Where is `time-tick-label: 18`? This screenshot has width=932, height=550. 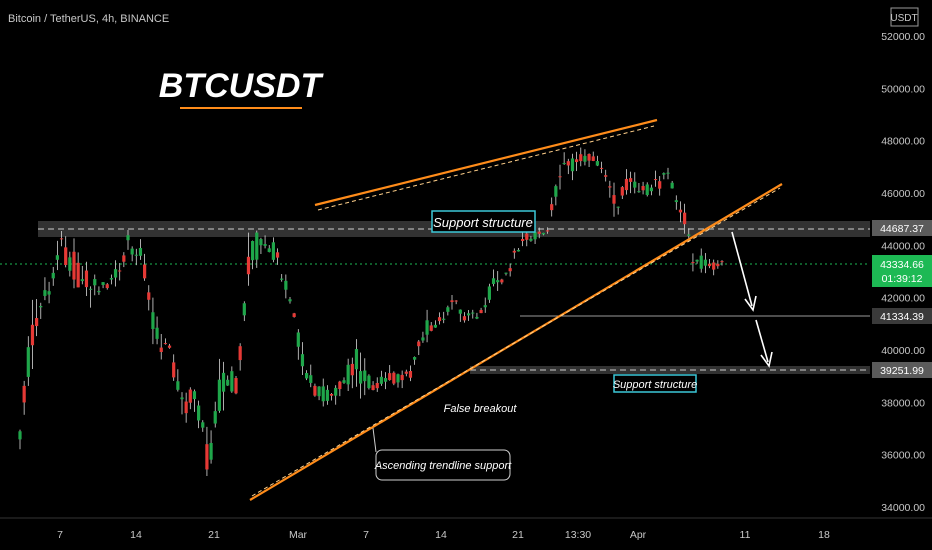 time-tick-label: 18 is located at coordinates (824, 535).